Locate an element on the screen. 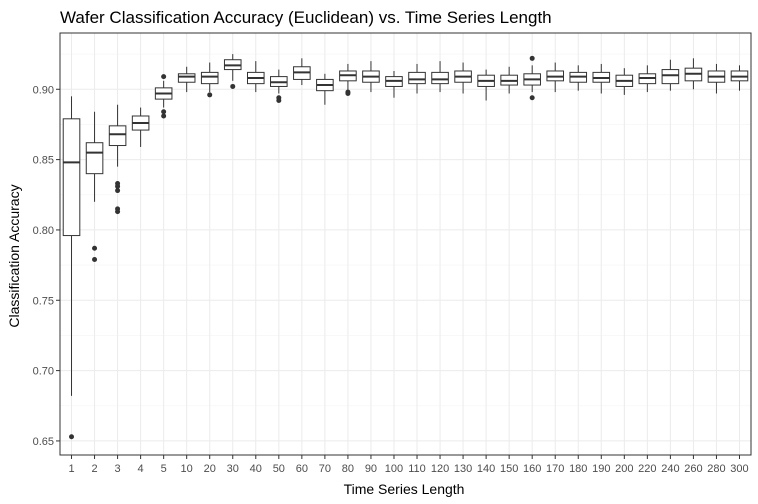 This screenshot has width=758, height=504. x-tick-label: 100 is located at coordinates (394, 469).